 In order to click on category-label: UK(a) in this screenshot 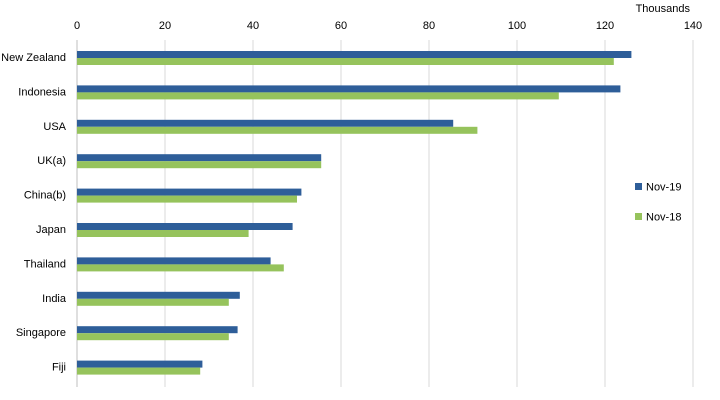, I will do `click(51, 161)`.